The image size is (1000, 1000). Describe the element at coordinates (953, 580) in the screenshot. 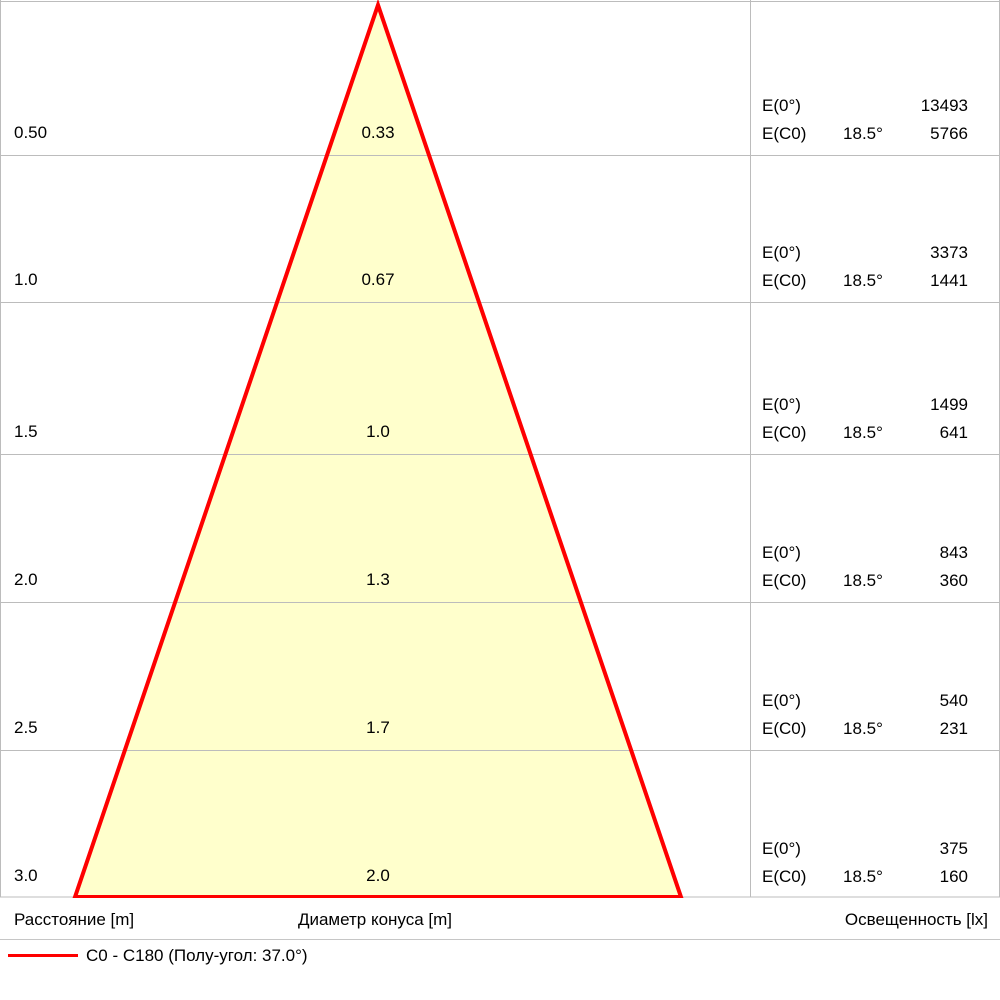

I see `ec0-value: 360` at that location.